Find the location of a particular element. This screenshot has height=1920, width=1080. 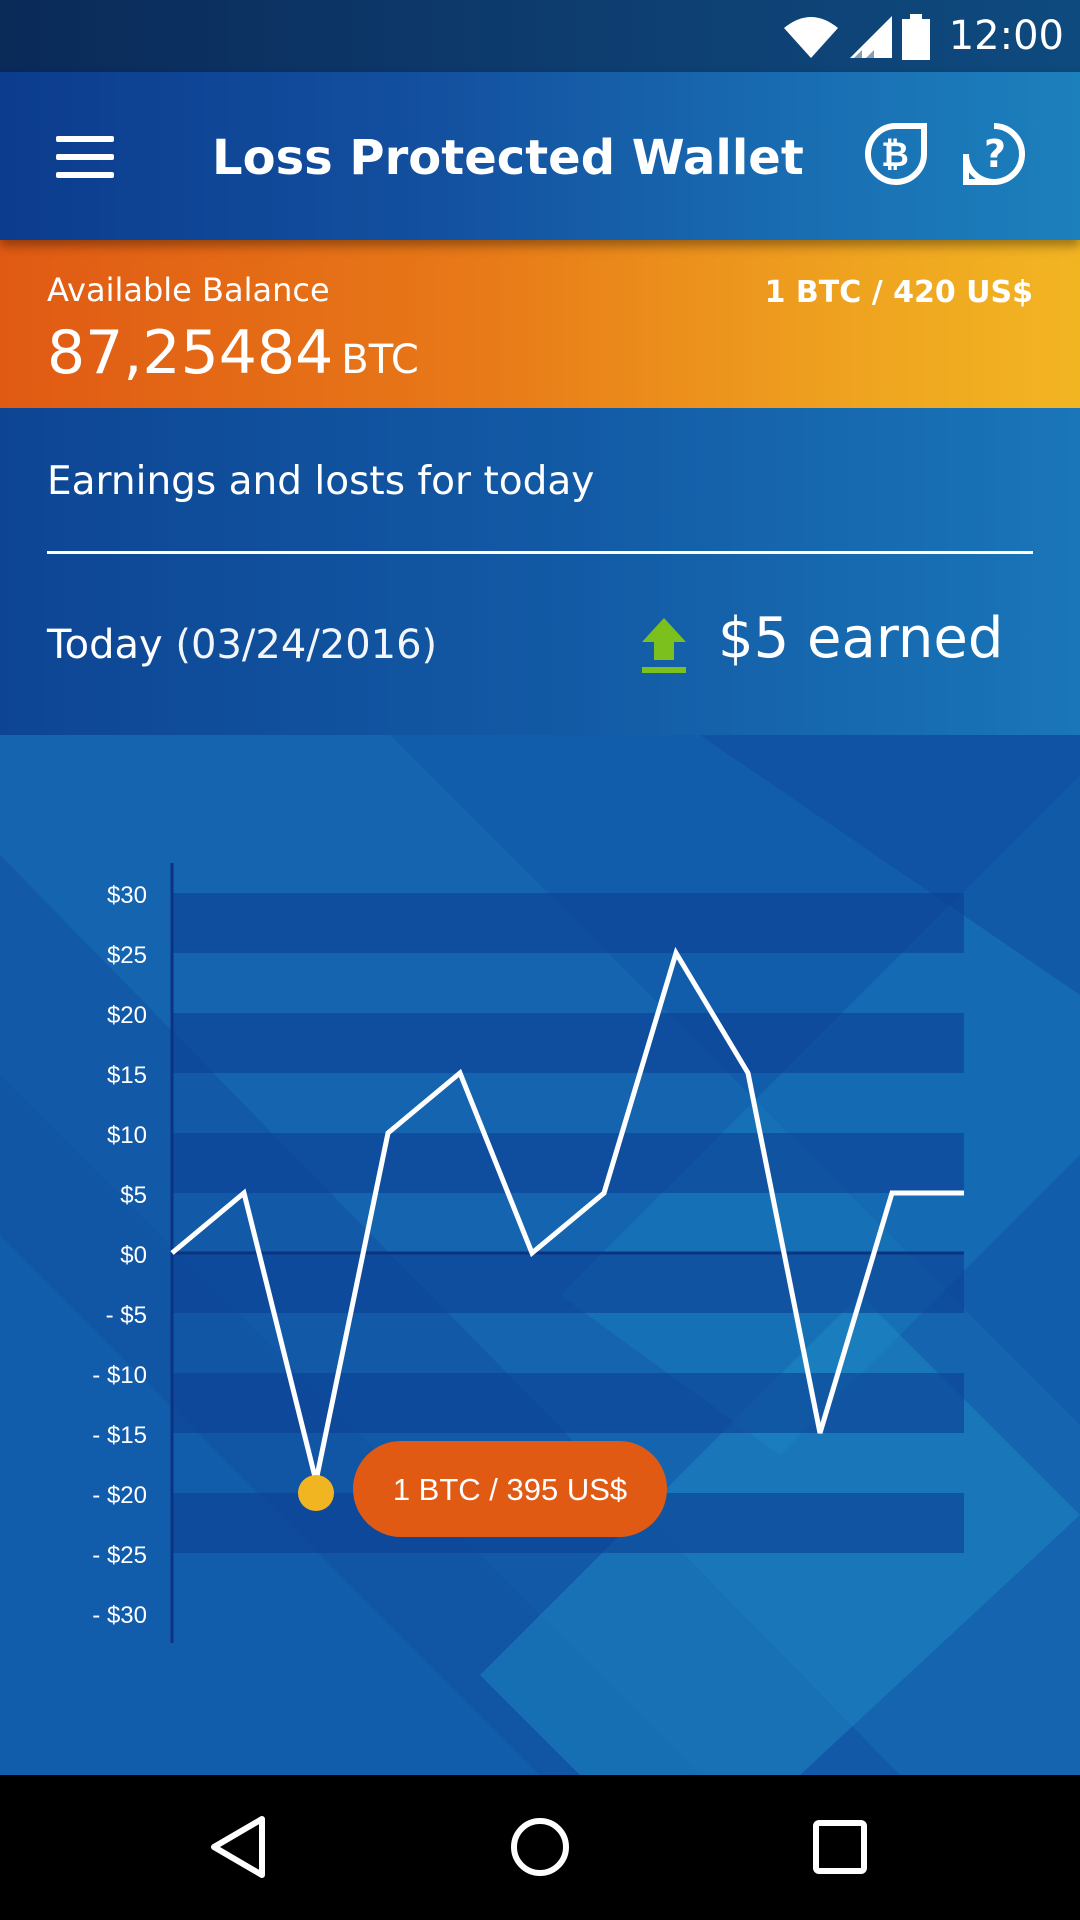

balance-amount: 87,25484 is located at coordinates (190, 353).